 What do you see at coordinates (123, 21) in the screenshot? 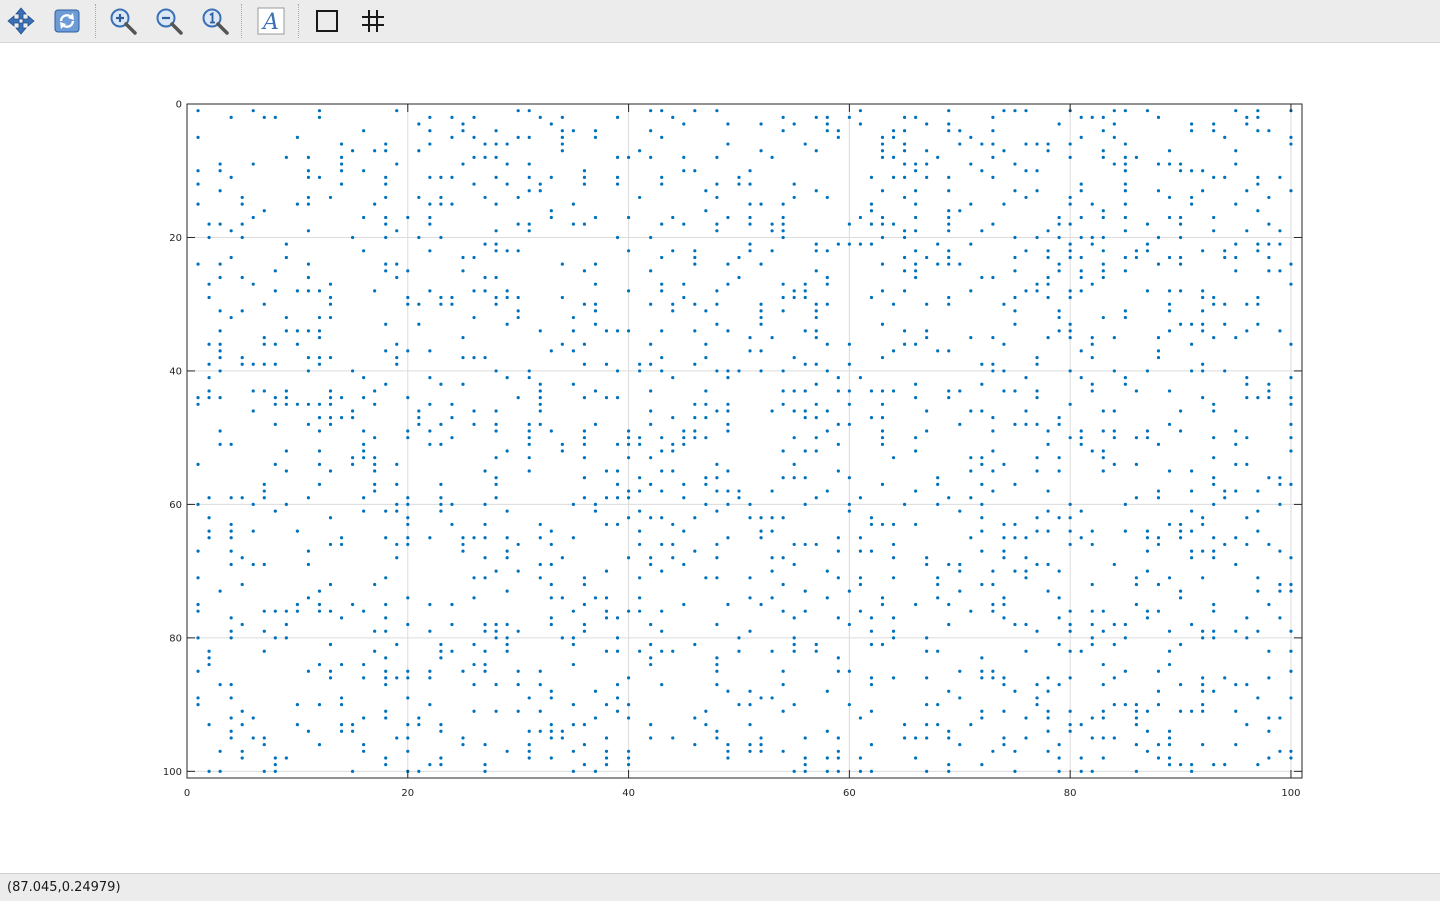
I see `zoom-in-button` at bounding box center [123, 21].